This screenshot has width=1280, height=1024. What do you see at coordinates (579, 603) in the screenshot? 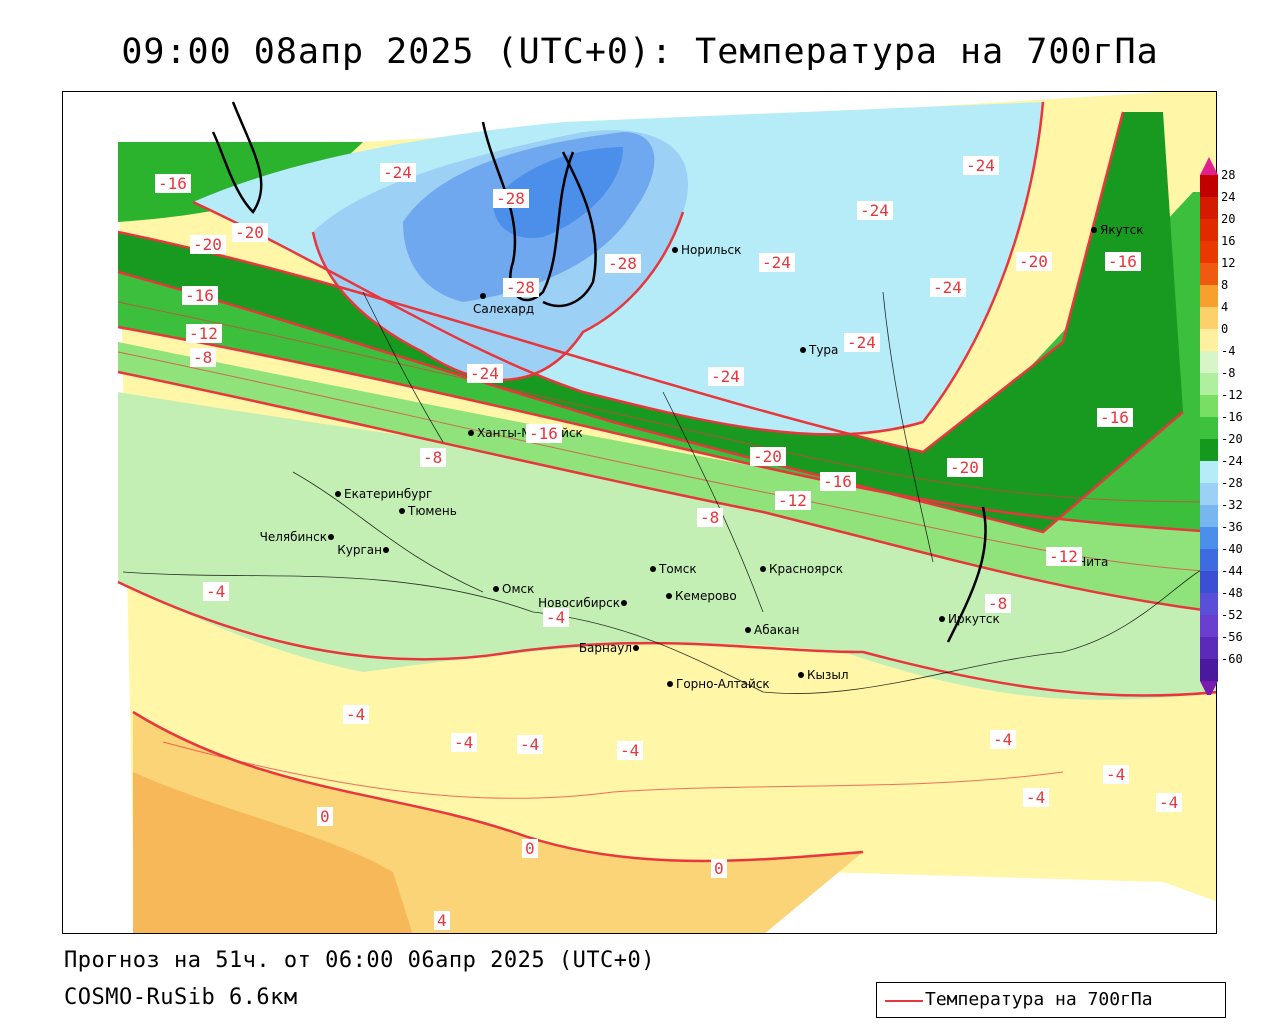
I see `city-label: Новосибирск` at bounding box center [579, 603].